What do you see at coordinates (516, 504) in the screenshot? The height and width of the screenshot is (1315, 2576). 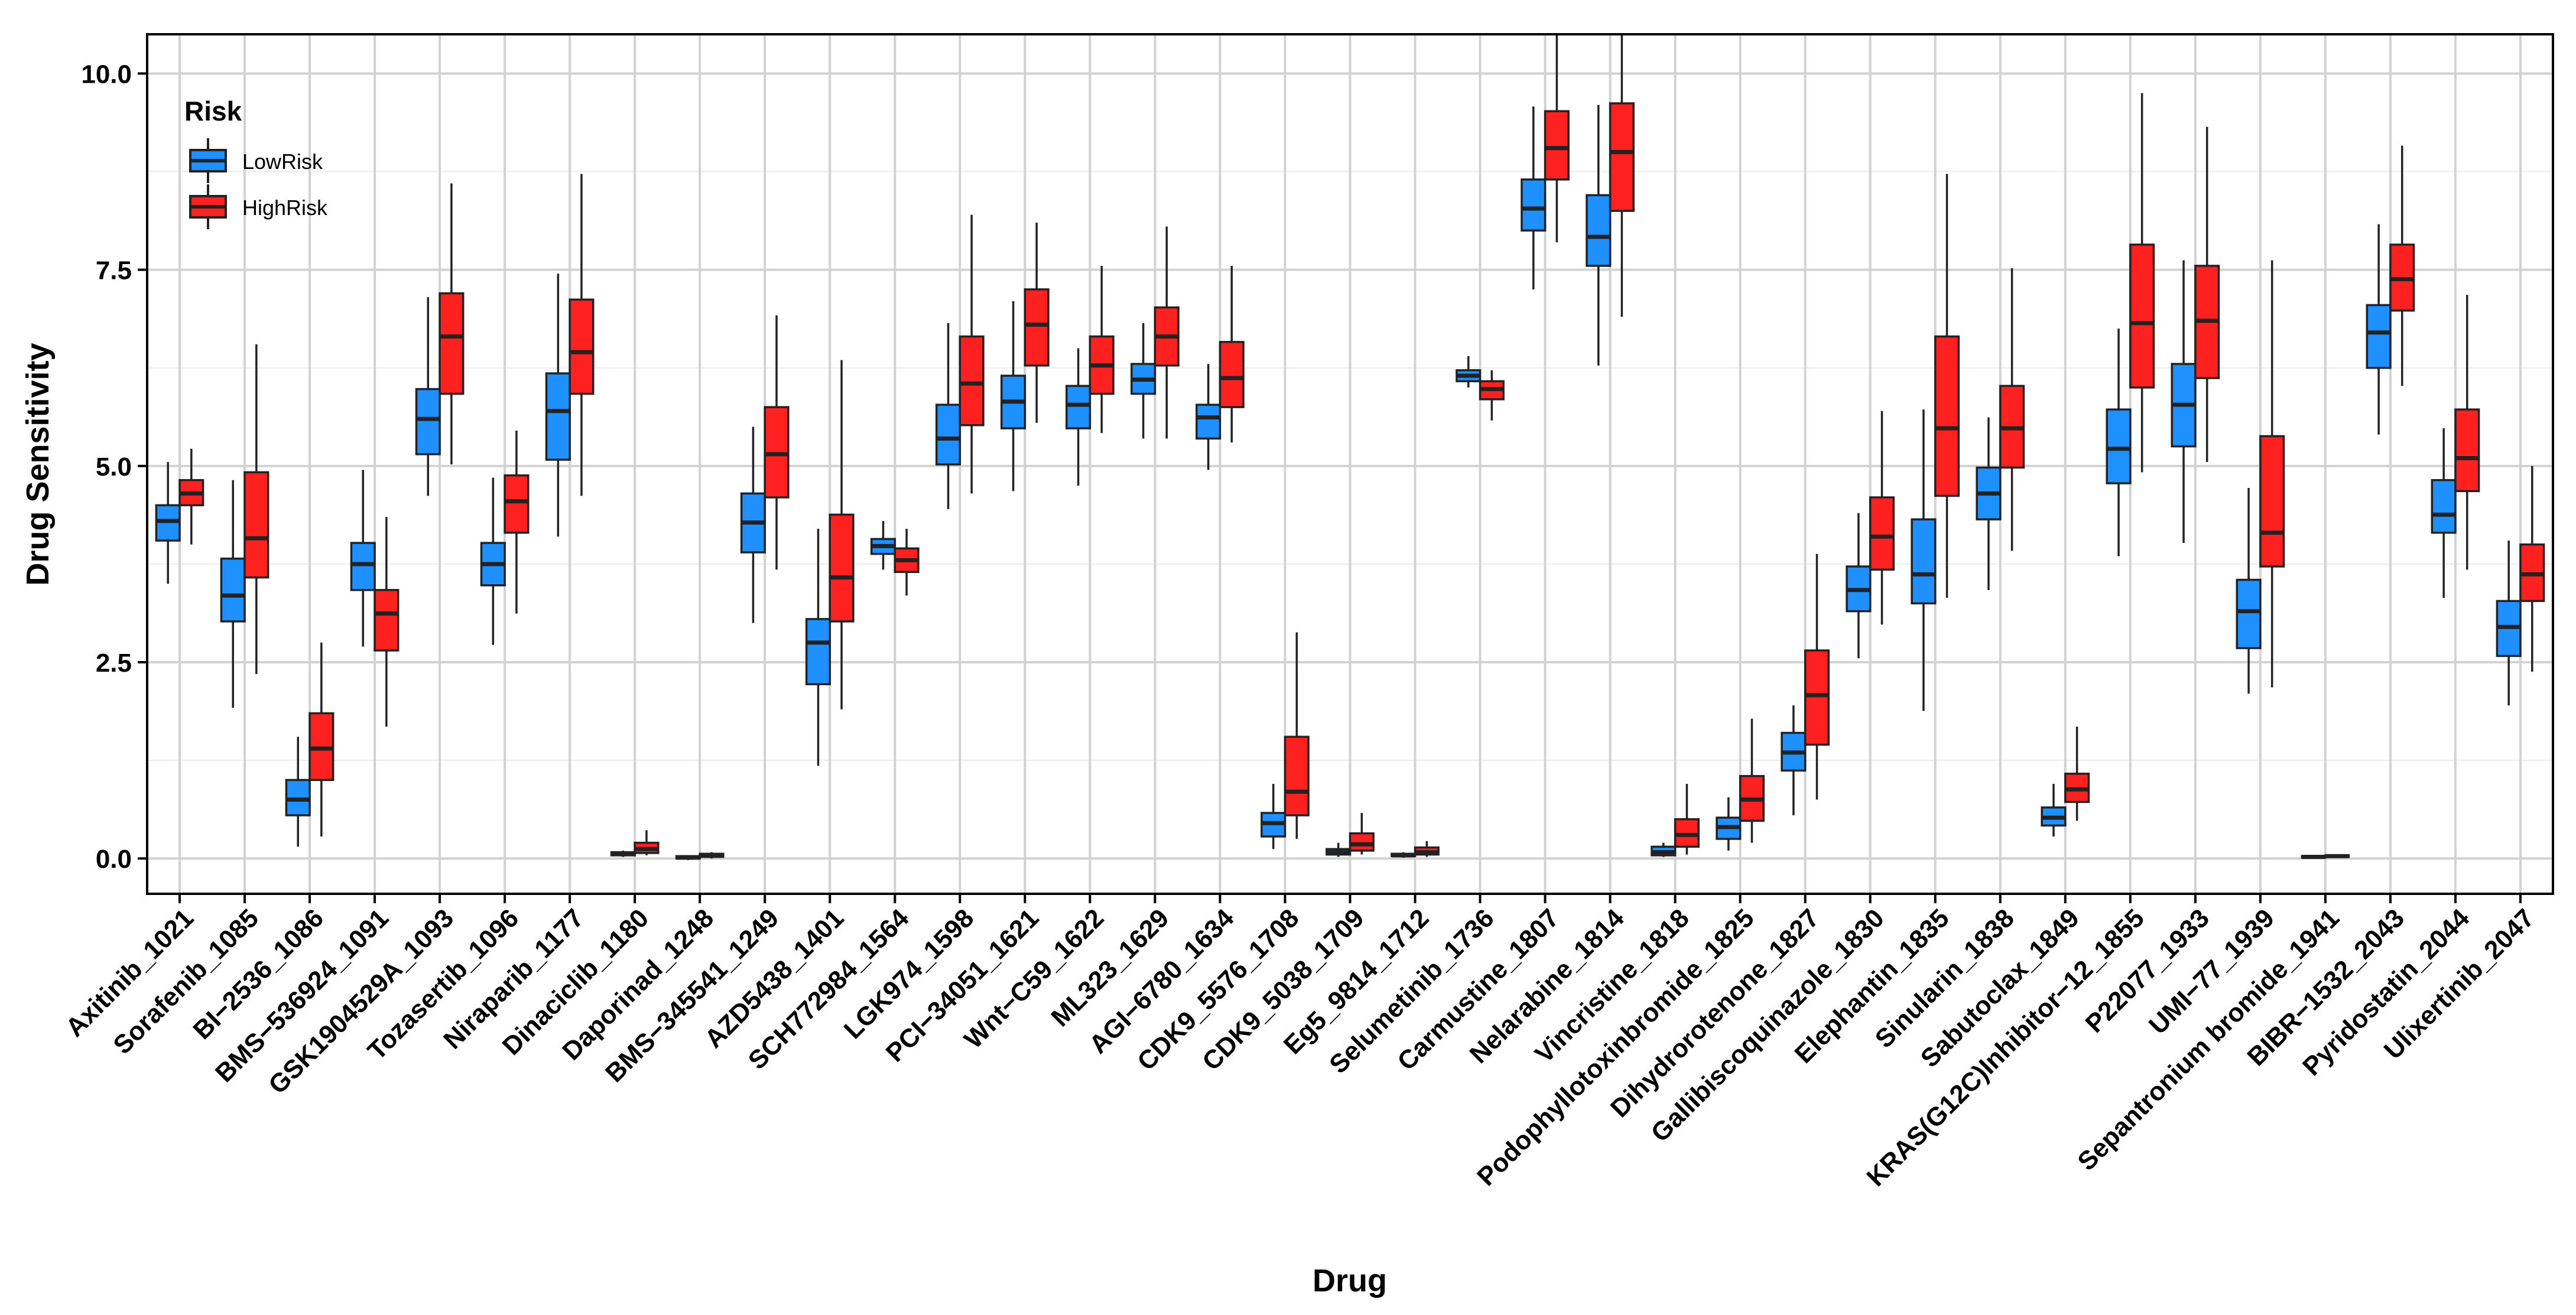 I see `high-risk-box-5-iqr` at bounding box center [516, 504].